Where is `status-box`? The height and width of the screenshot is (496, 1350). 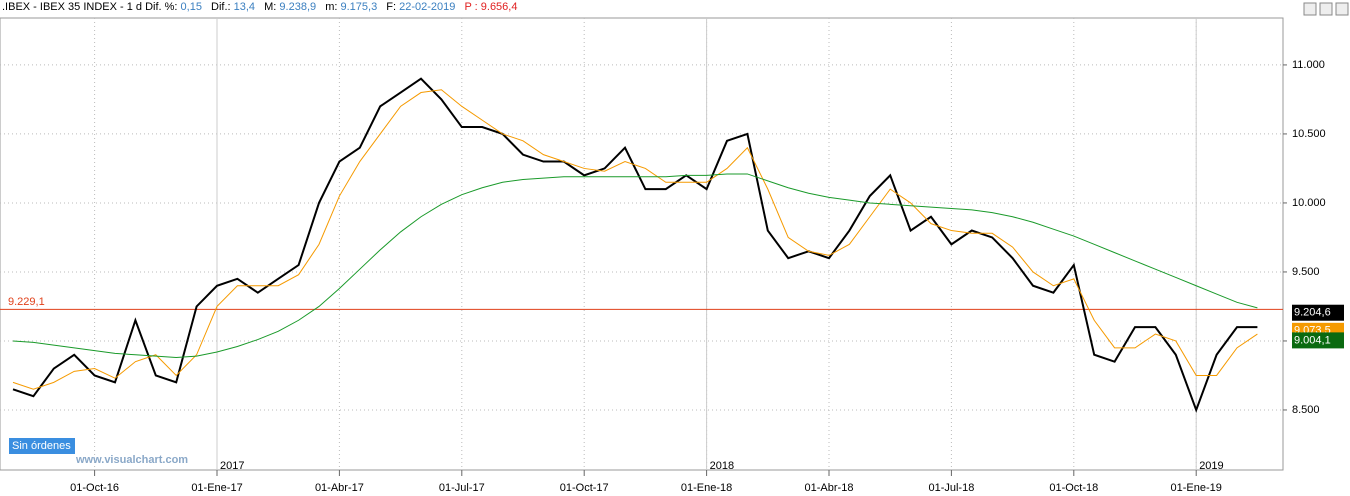 status-box is located at coordinates (42, 446).